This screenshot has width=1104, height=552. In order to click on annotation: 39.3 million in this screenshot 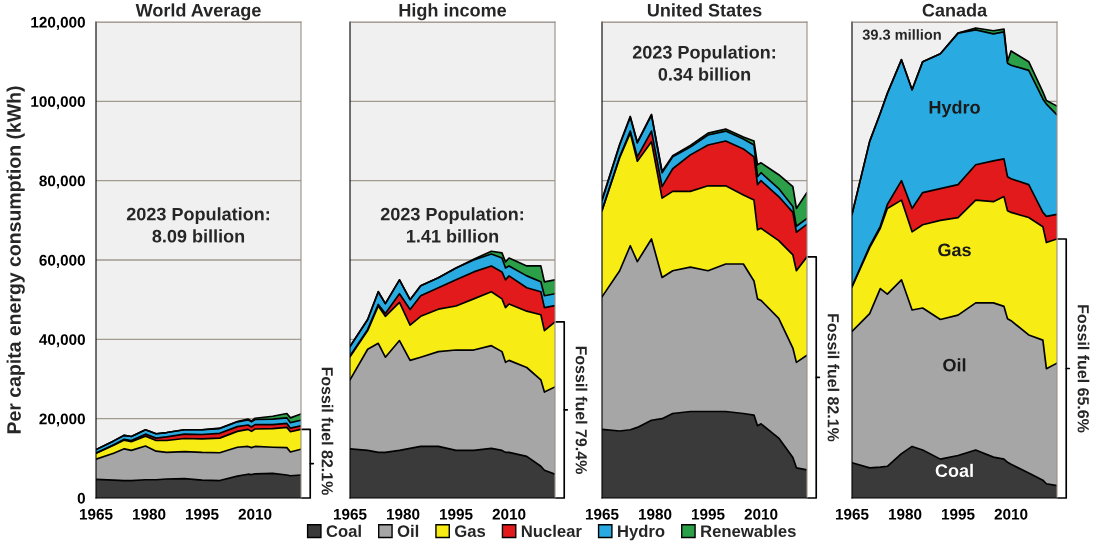, I will do `click(901, 34)`.